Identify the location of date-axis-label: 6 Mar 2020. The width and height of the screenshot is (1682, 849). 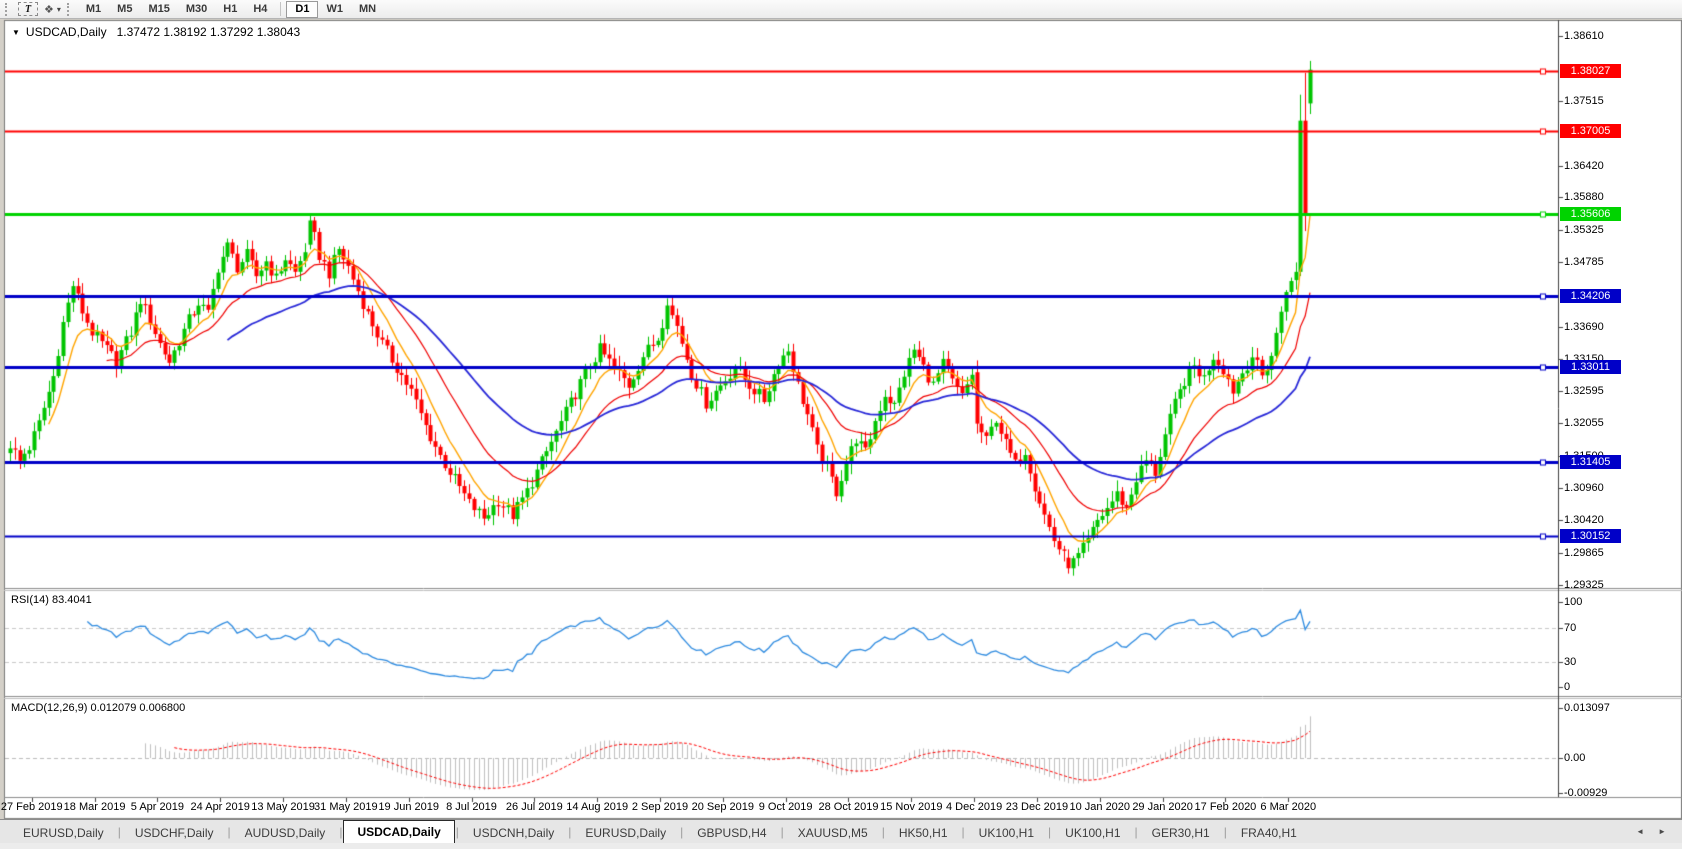
(1288, 807).